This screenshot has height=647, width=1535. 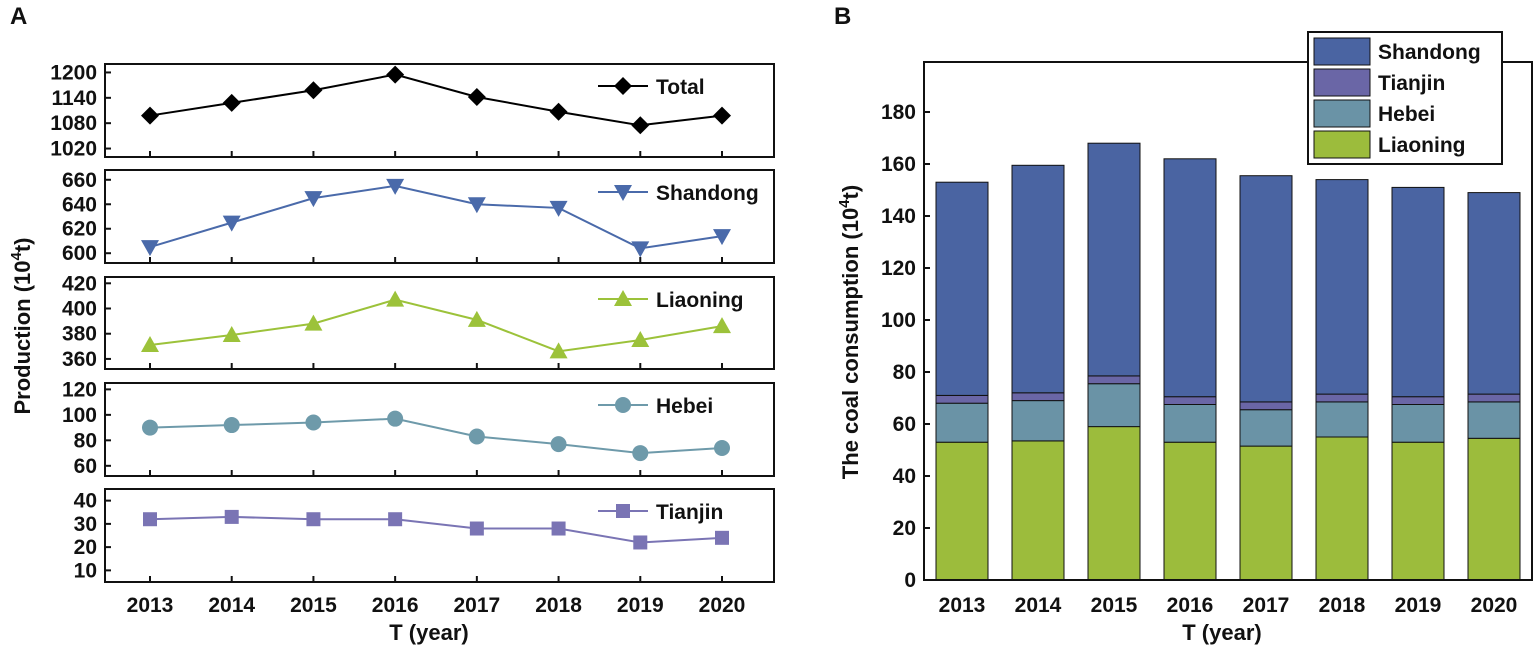 What do you see at coordinates (231, 102) in the screenshot?
I see `data-point-total-2014` at bounding box center [231, 102].